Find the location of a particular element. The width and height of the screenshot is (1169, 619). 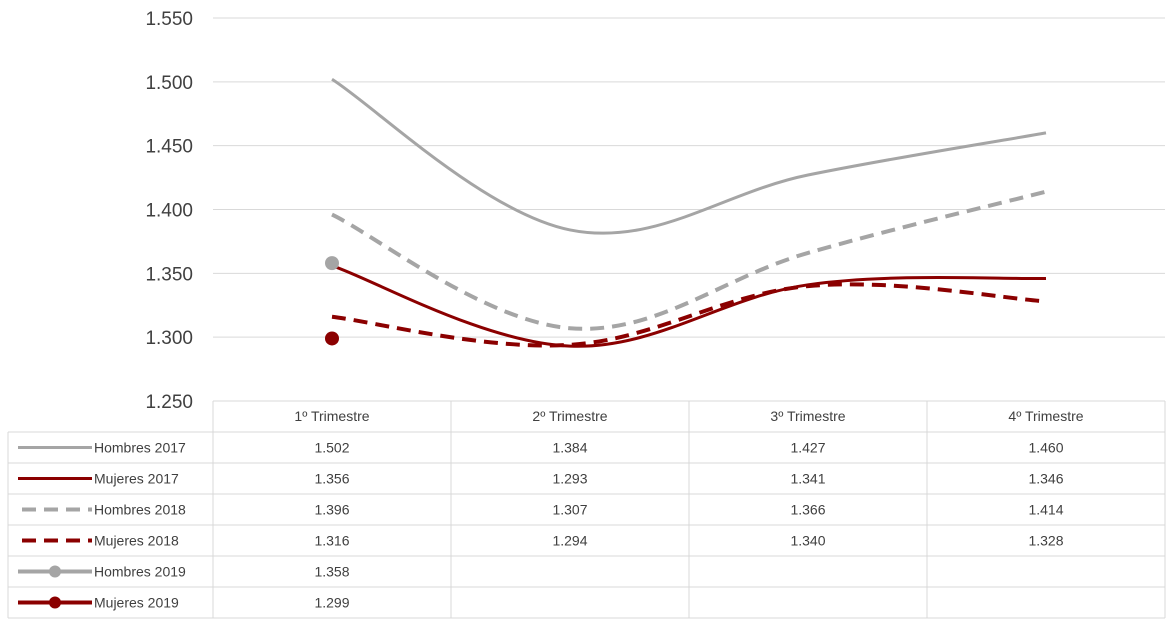

data-cell: 1.356 is located at coordinates (331, 479).